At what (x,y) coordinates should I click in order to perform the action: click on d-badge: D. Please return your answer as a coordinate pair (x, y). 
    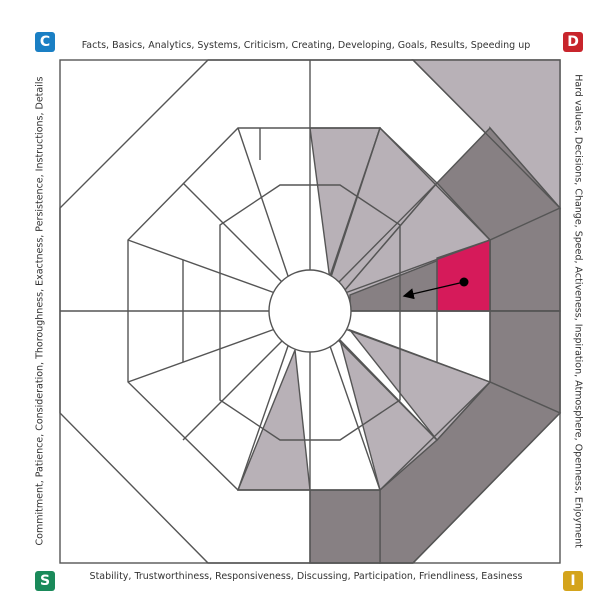
    Looking at the image, I should click on (573, 42).